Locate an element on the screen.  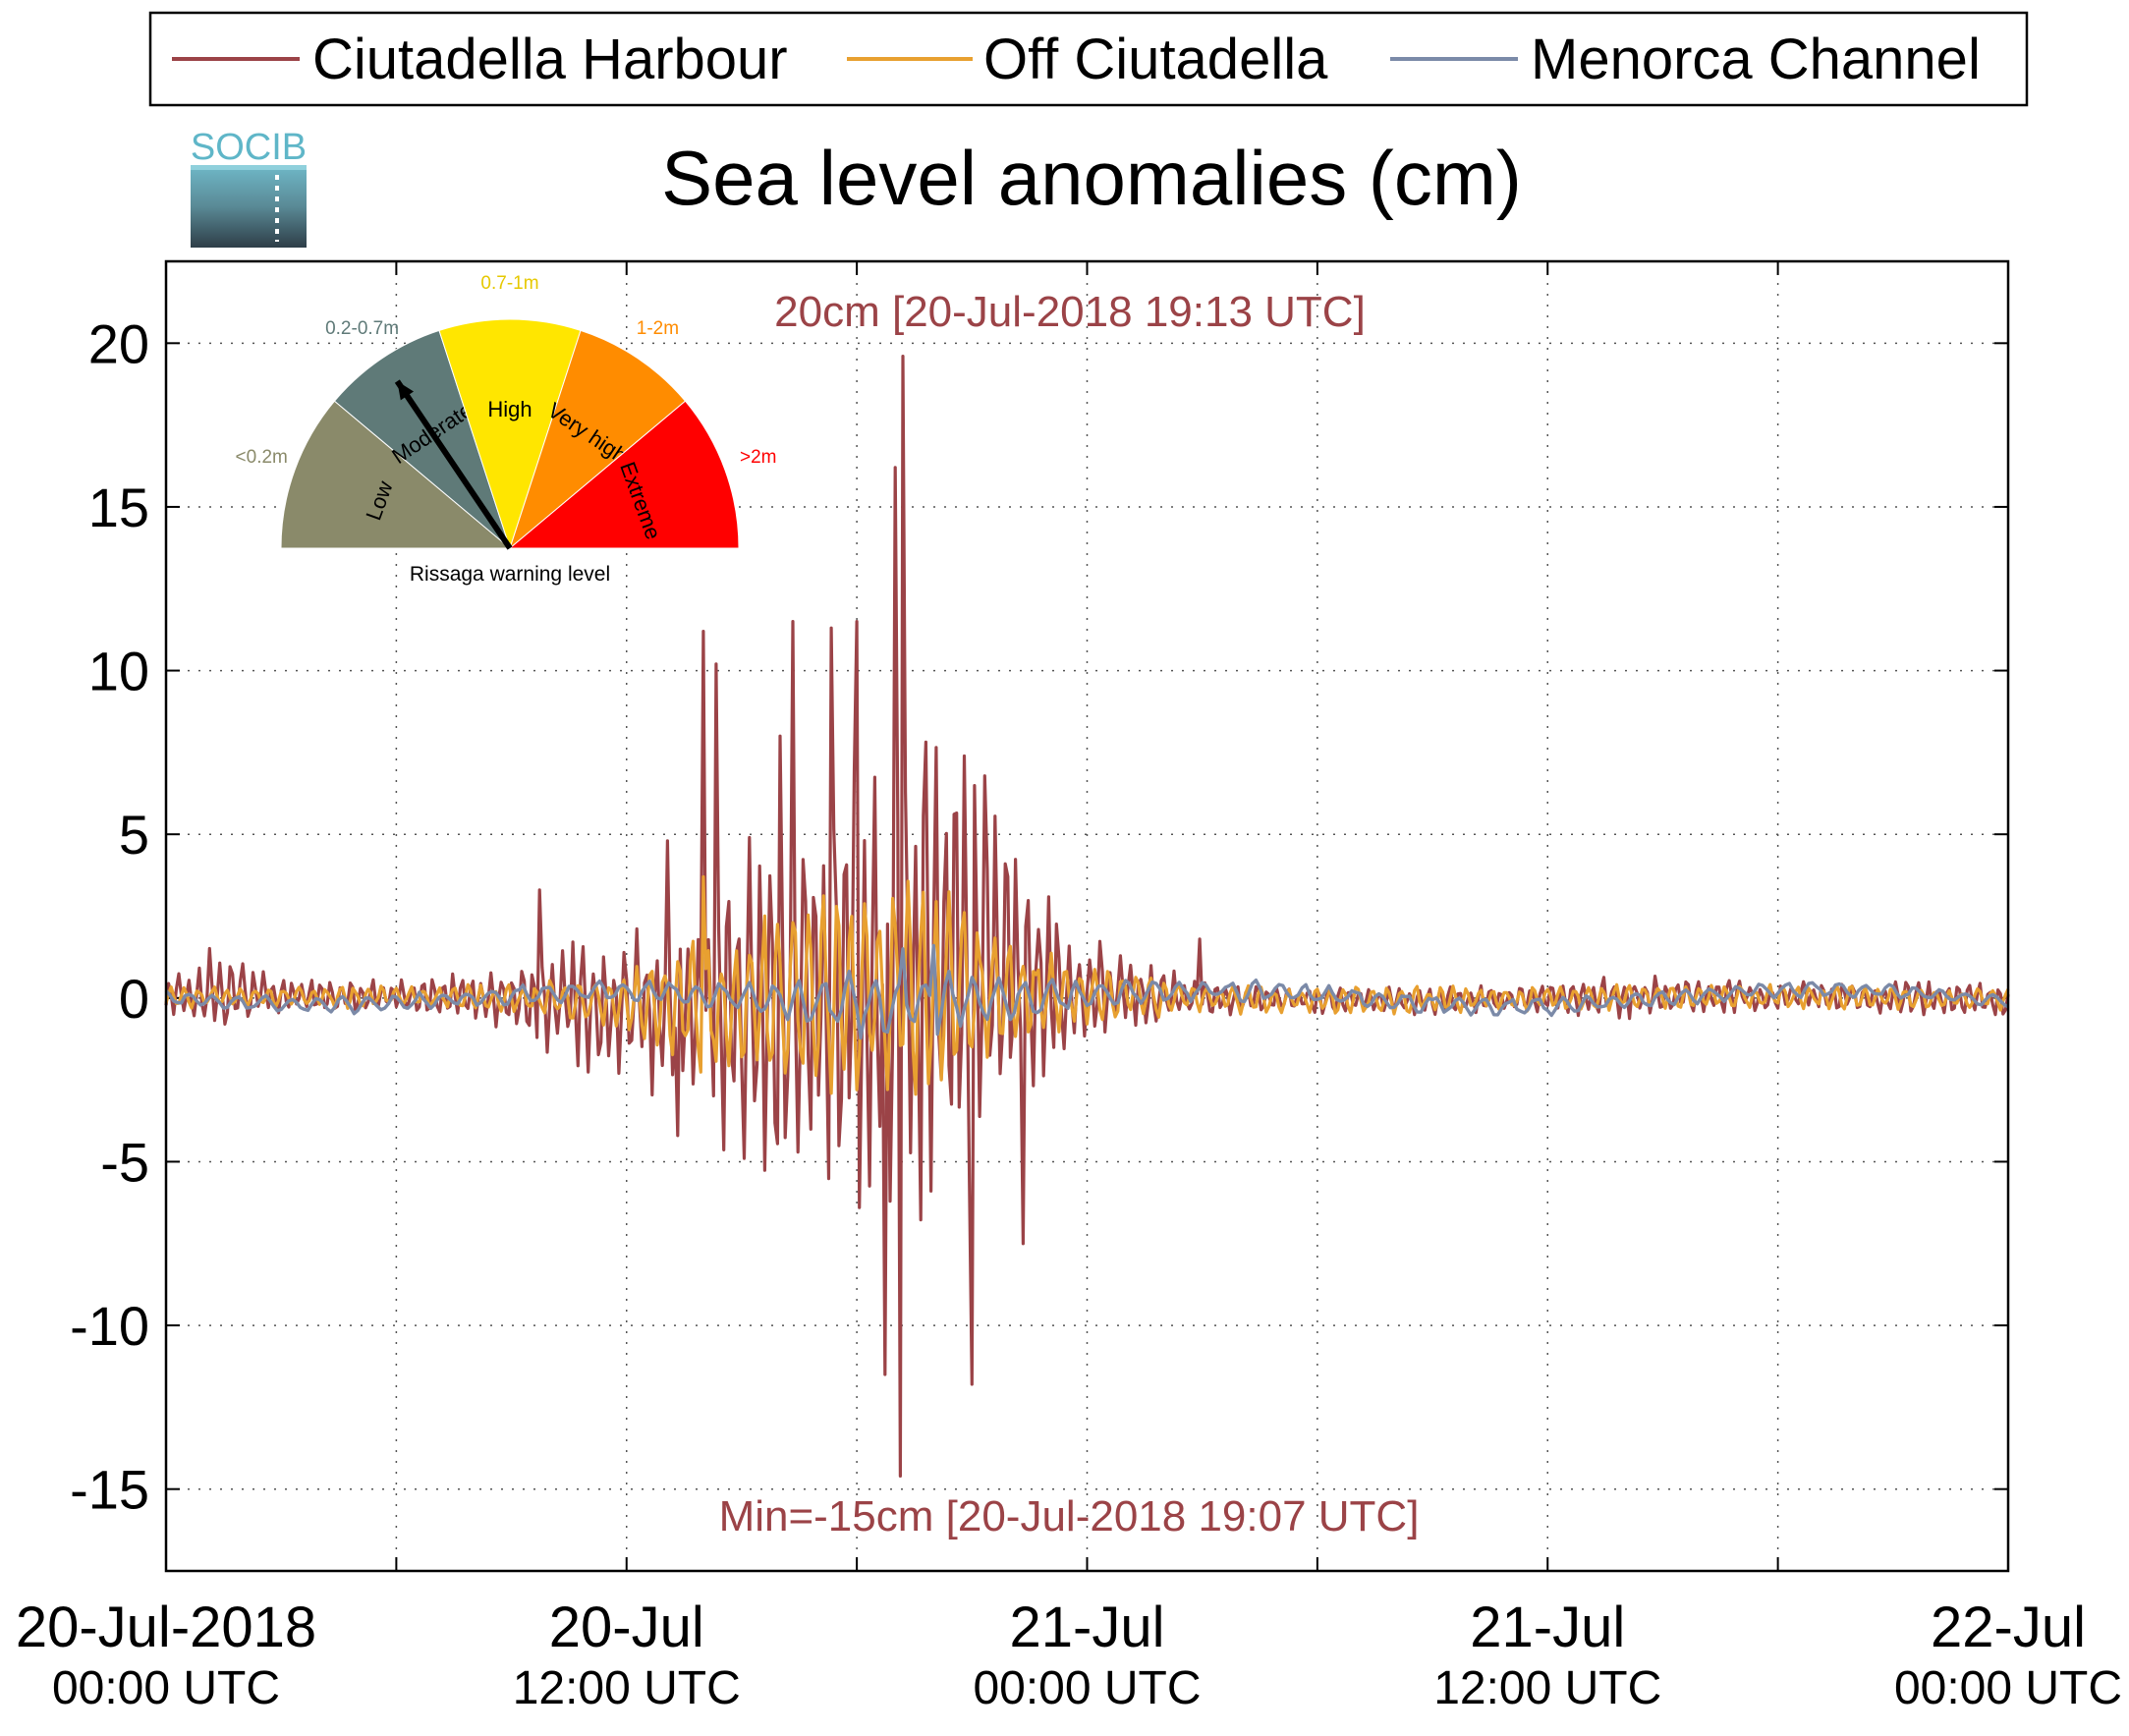
y-tick-label: -10 is located at coordinates (109, 1326).